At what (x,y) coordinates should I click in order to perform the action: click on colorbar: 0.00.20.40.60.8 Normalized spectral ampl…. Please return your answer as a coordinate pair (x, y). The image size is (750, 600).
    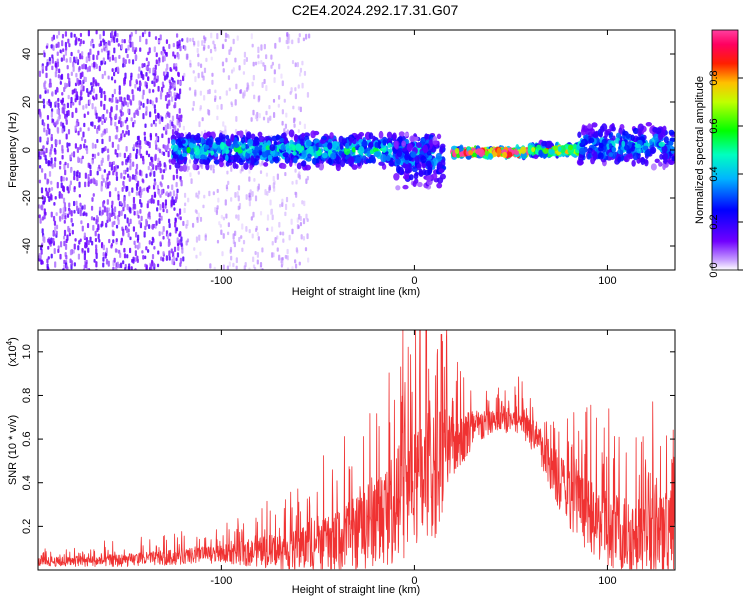
    Looking at the image, I should click on (718, 153).